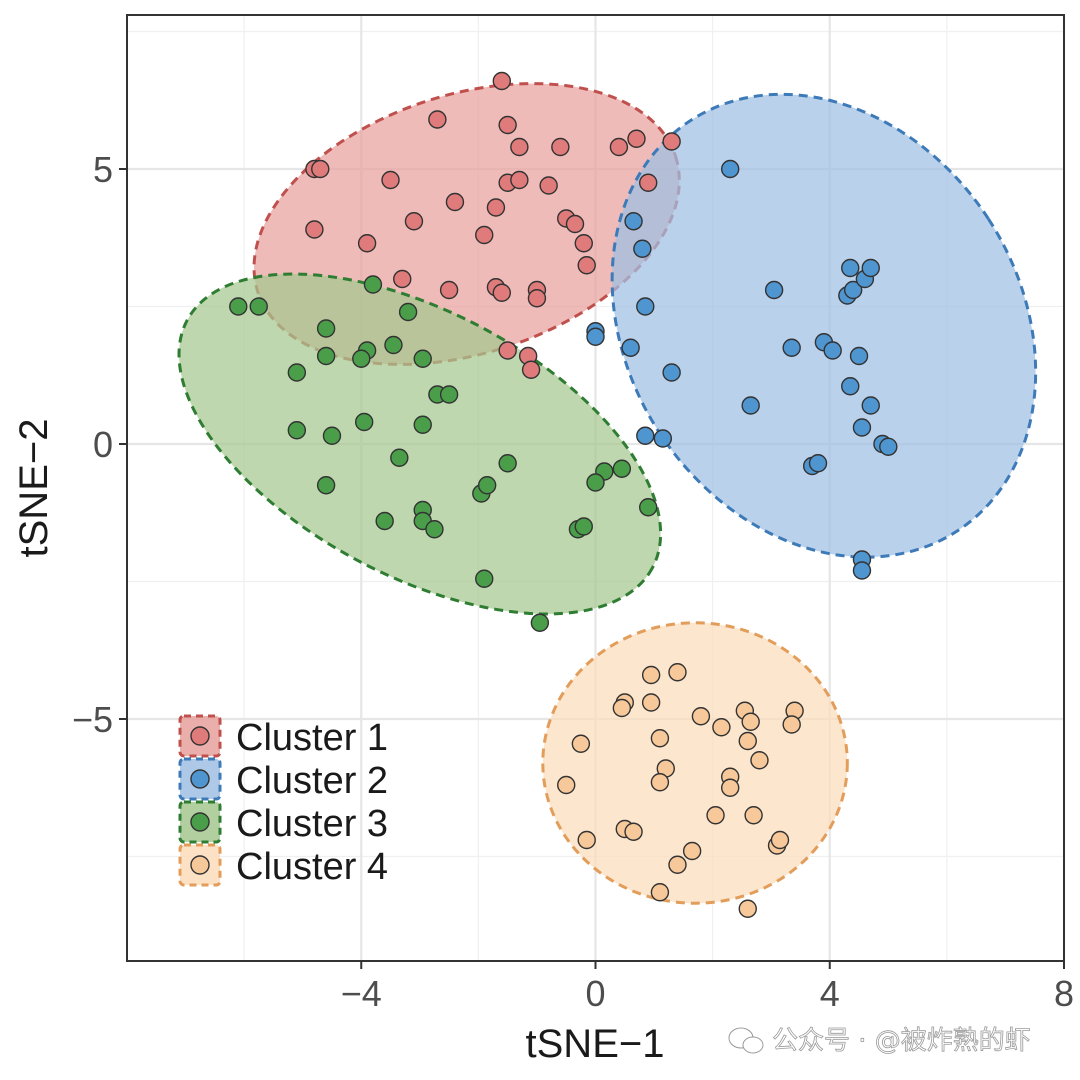  Describe the element at coordinates (361, 993) in the screenshot. I see `x-tick-label: −4` at that location.